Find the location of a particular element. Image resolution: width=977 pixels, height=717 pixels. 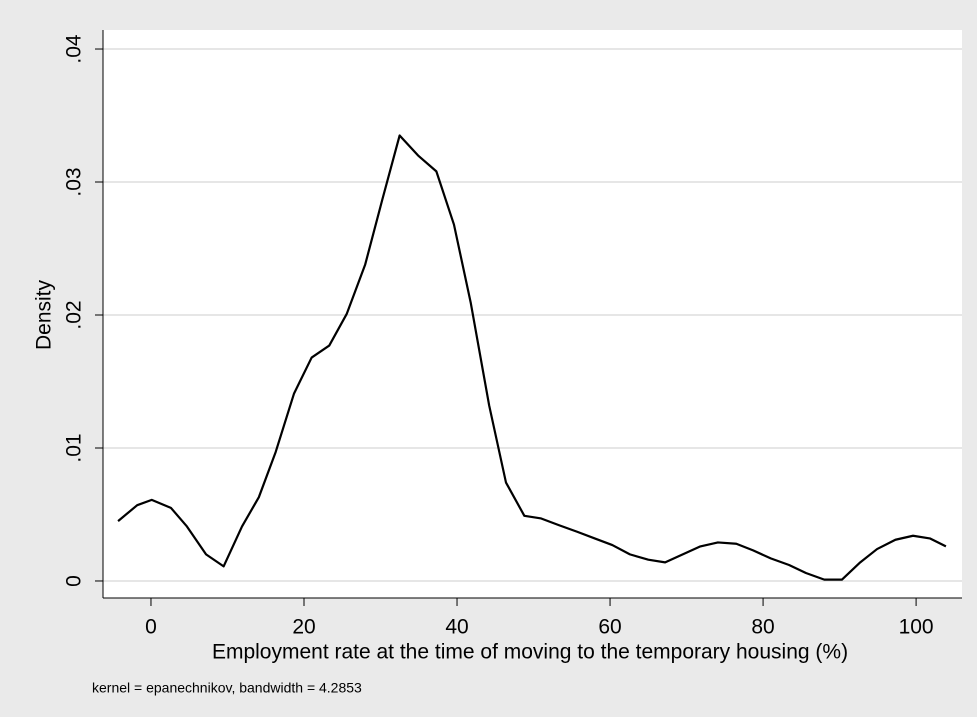

y-axis-title: Density is located at coordinates (44, 314).